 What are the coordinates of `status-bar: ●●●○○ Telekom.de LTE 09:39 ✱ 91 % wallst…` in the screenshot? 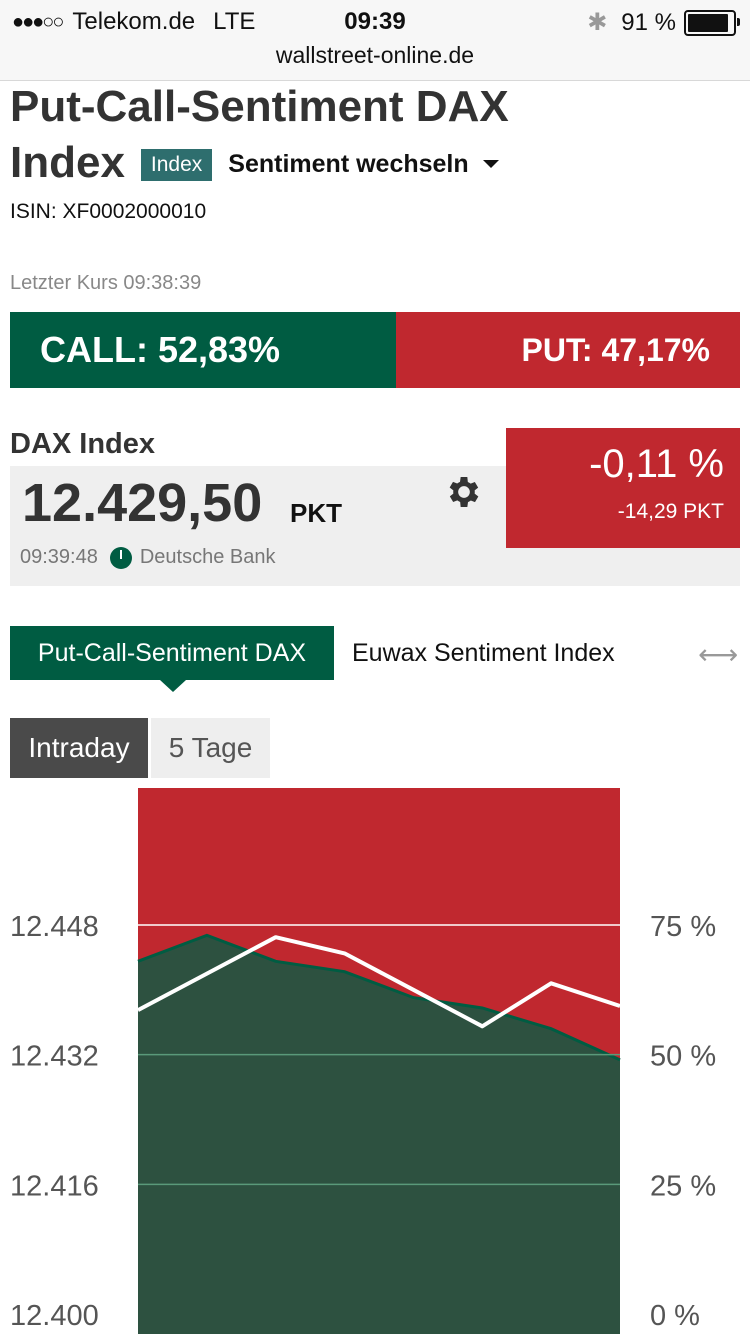 It's located at (375, 40).